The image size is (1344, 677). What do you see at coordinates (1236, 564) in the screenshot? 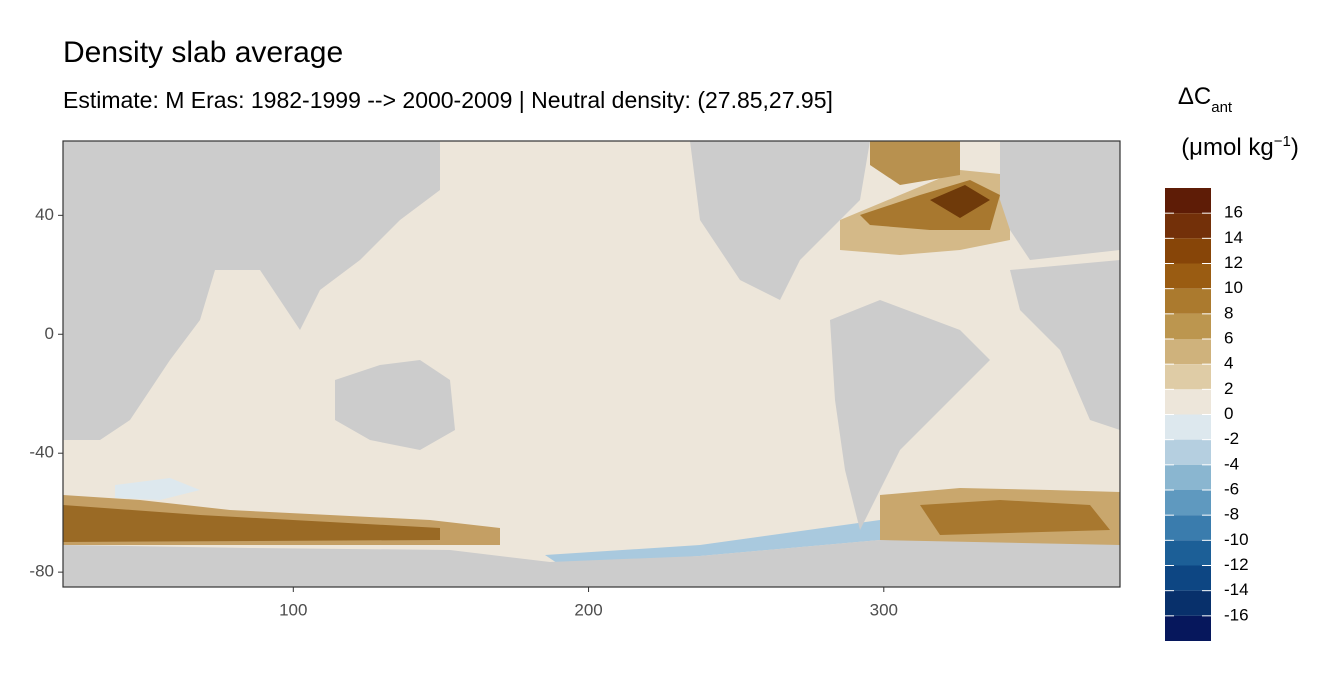
I see `legend-label: -12` at bounding box center [1236, 564].